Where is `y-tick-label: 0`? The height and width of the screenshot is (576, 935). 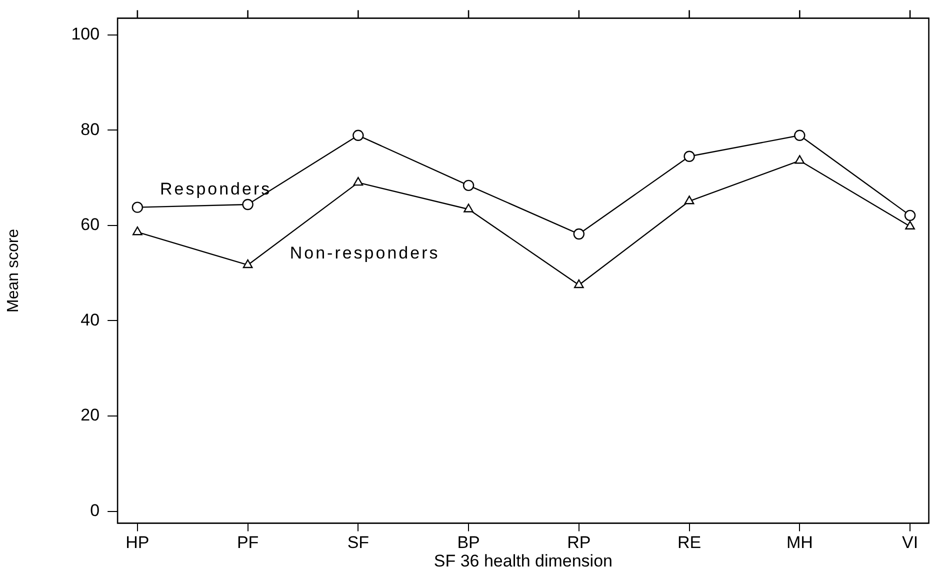 y-tick-label: 0 is located at coordinates (95, 510).